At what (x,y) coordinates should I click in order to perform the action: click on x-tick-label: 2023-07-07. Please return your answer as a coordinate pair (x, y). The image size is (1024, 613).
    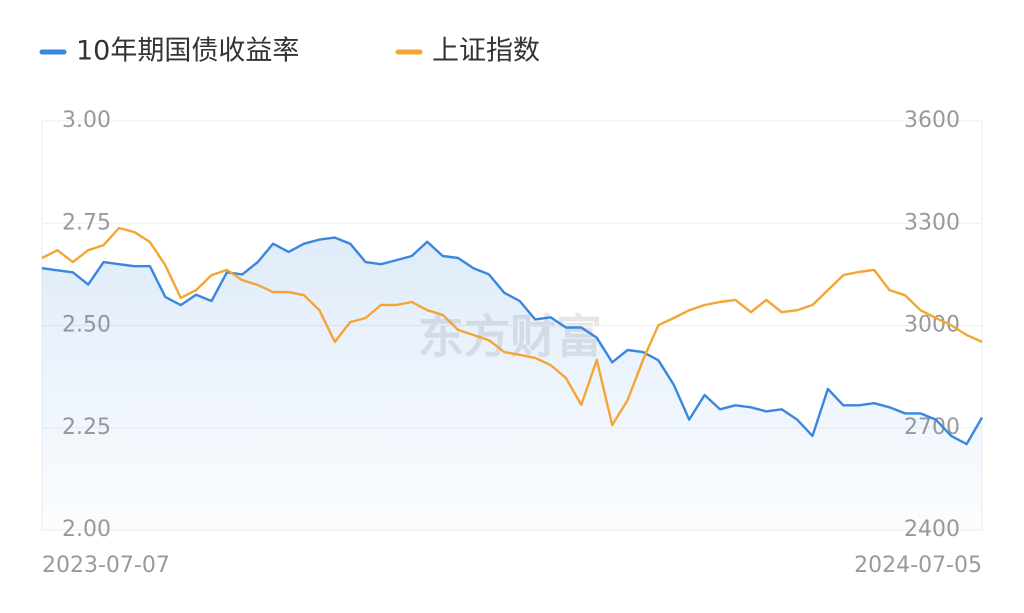
    Looking at the image, I should click on (106, 565).